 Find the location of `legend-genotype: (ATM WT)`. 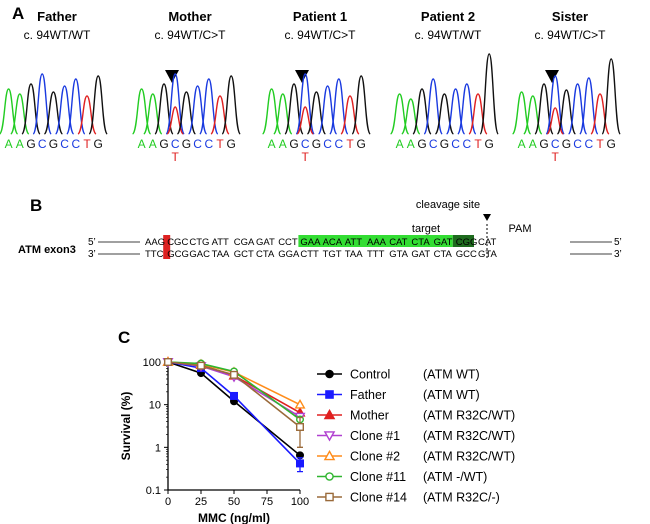

legend-genotype: (ATM WT) is located at coordinates (451, 395).